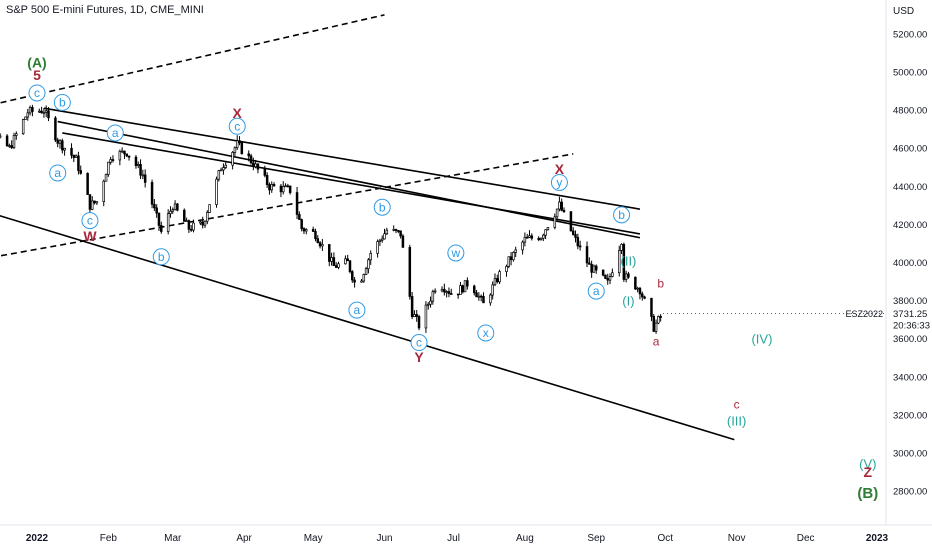 This screenshot has height=550, width=932. What do you see at coordinates (238, 113) in the screenshot?
I see `wave-label: X` at bounding box center [238, 113].